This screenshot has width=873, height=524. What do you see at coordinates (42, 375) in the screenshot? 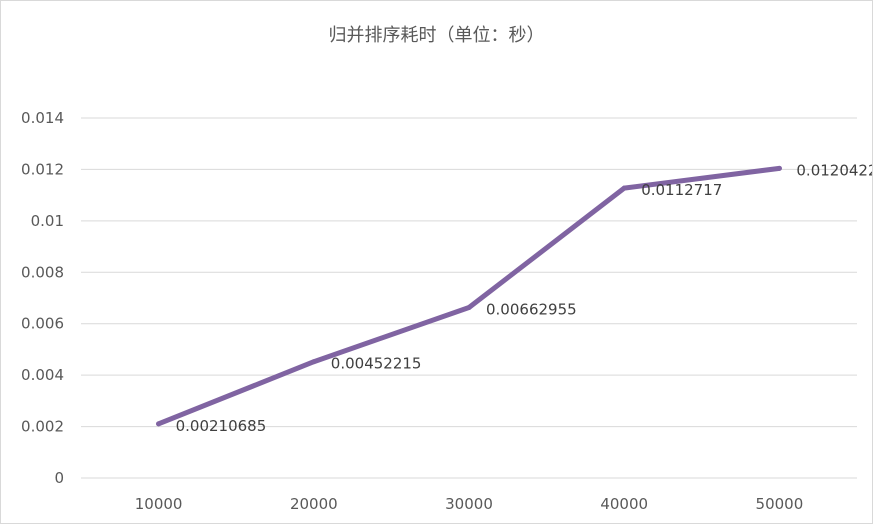
I see `y-tick-label: 0.004` at bounding box center [42, 375].